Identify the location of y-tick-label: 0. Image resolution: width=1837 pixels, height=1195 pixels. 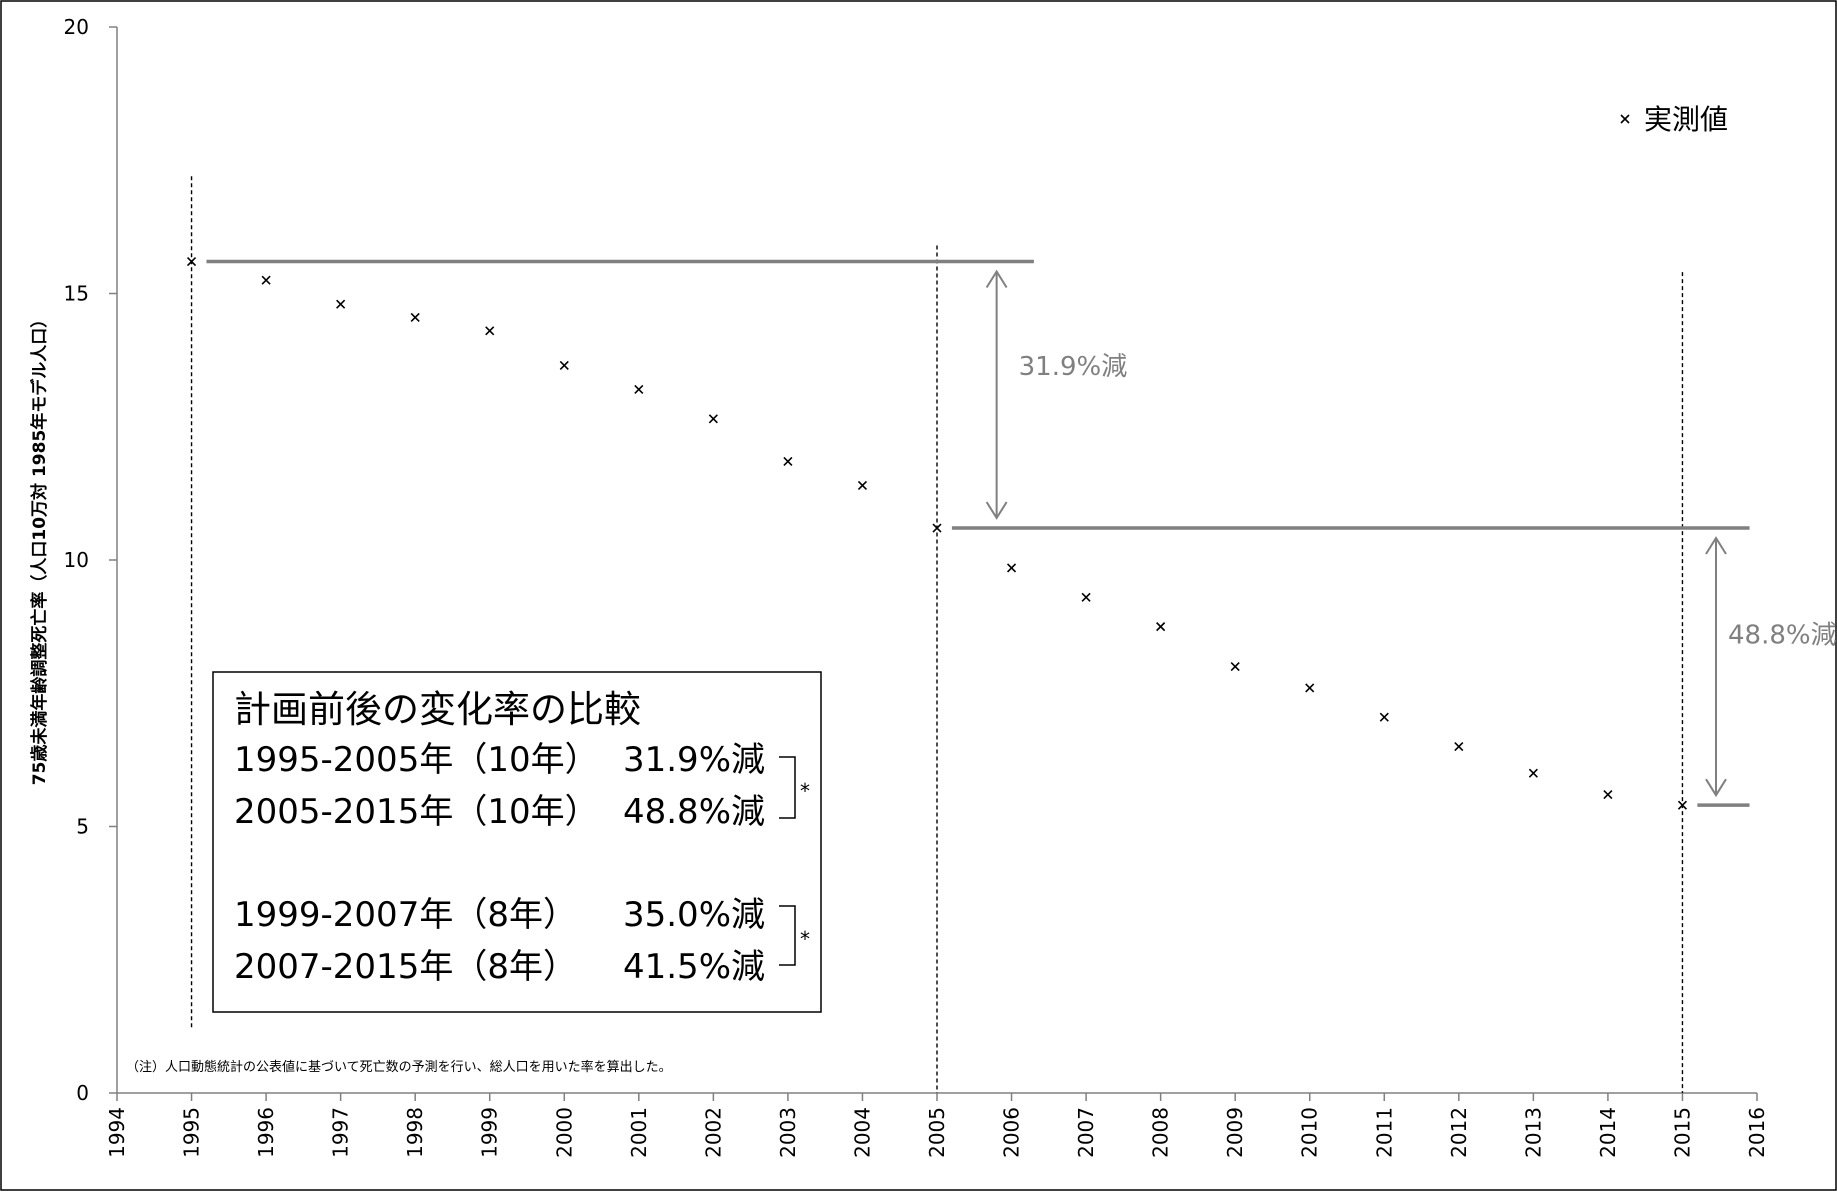
(82, 1093).